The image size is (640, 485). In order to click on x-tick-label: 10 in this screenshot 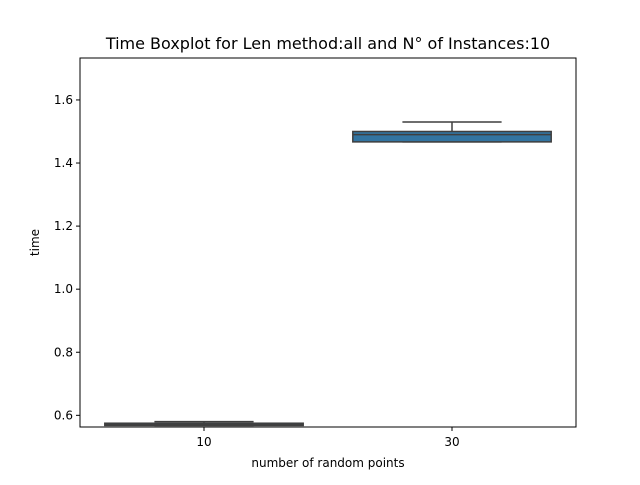, I will do `click(203, 442)`.